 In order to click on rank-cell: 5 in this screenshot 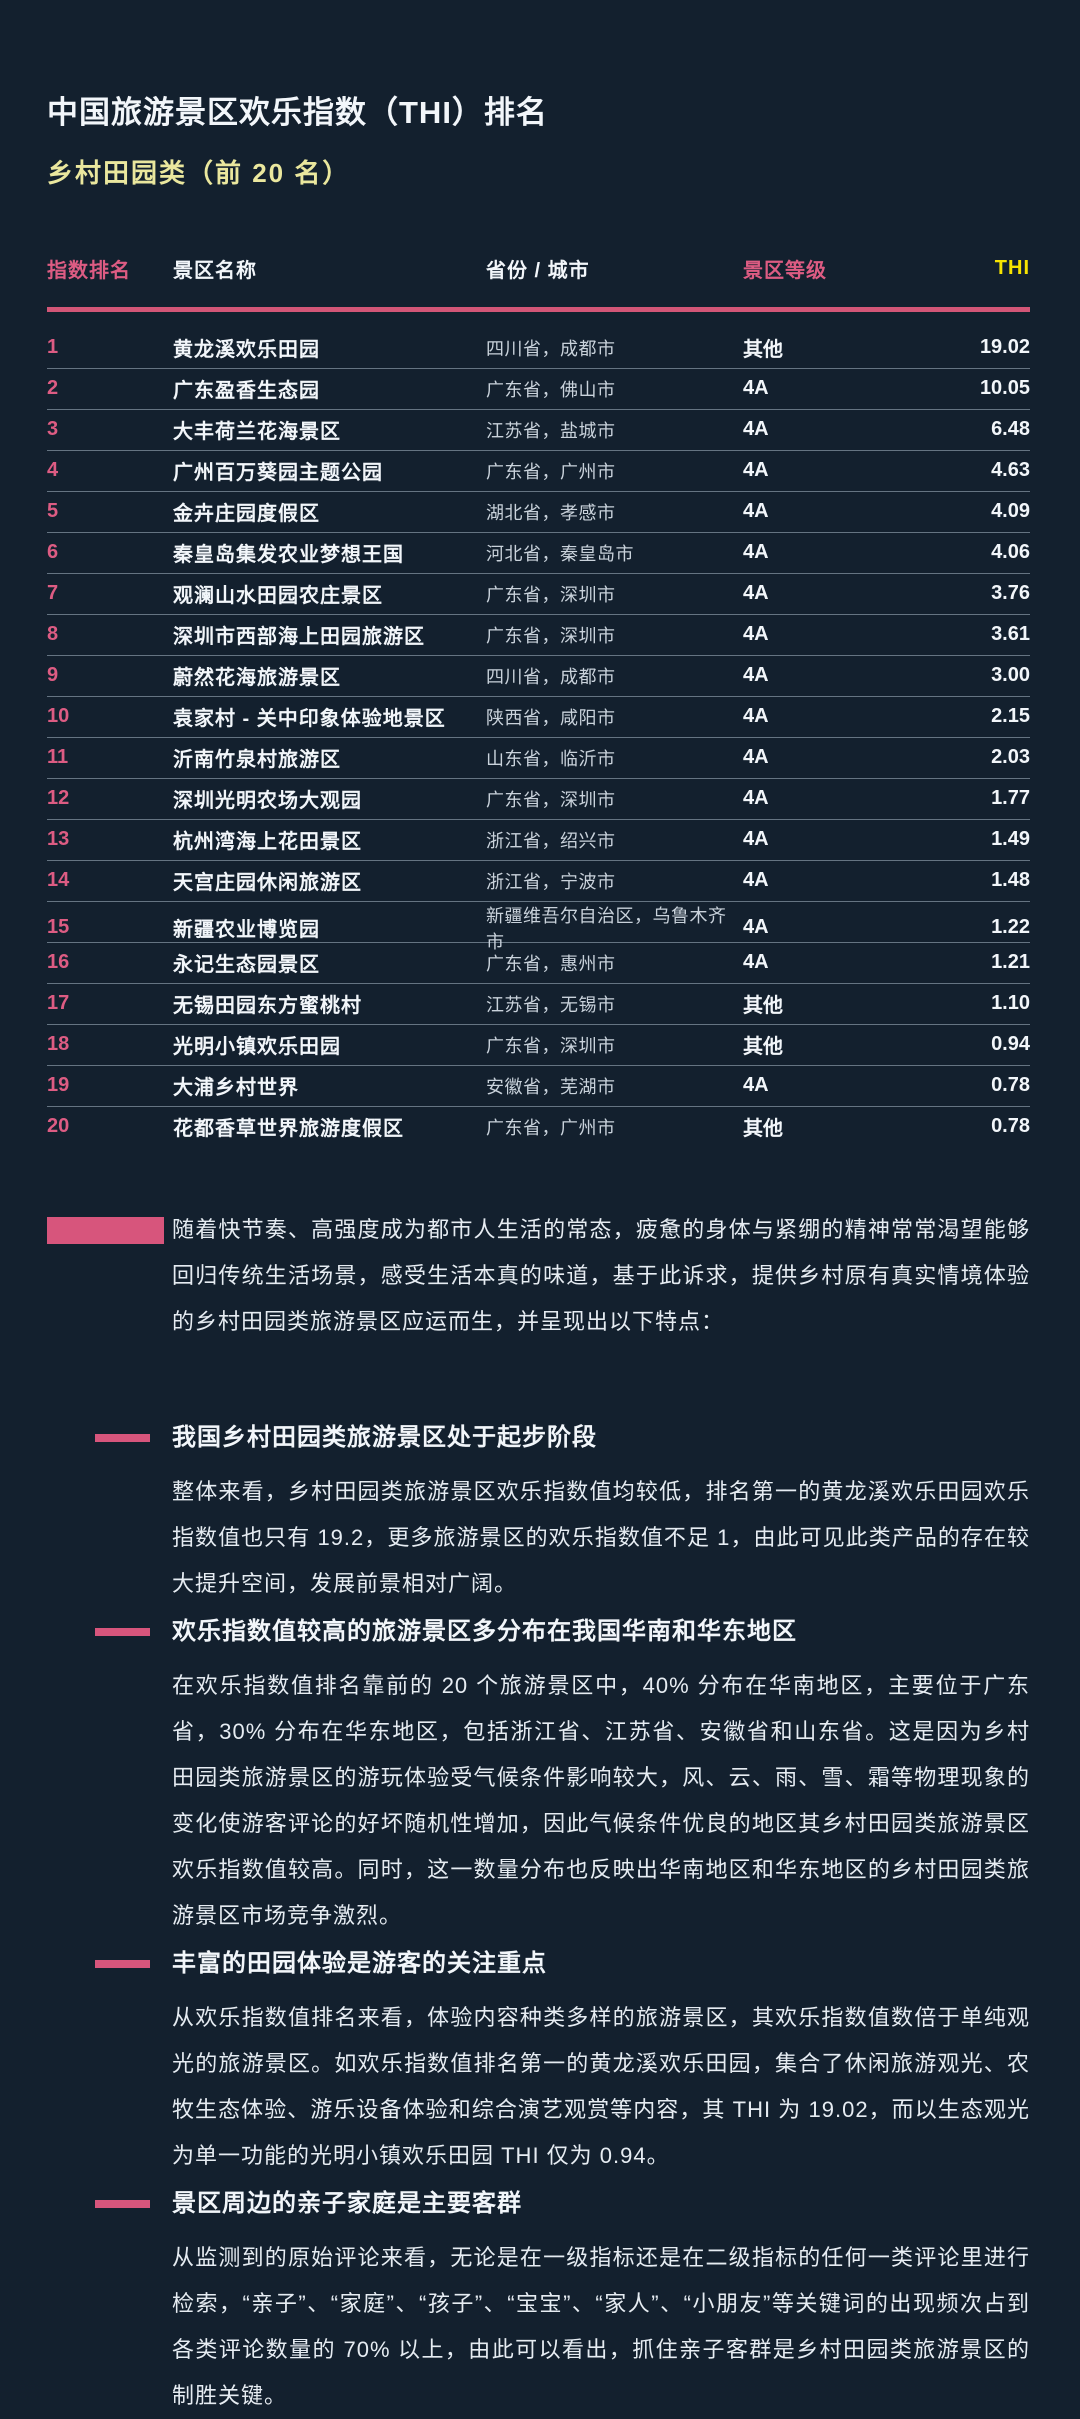, I will do `click(53, 511)`.